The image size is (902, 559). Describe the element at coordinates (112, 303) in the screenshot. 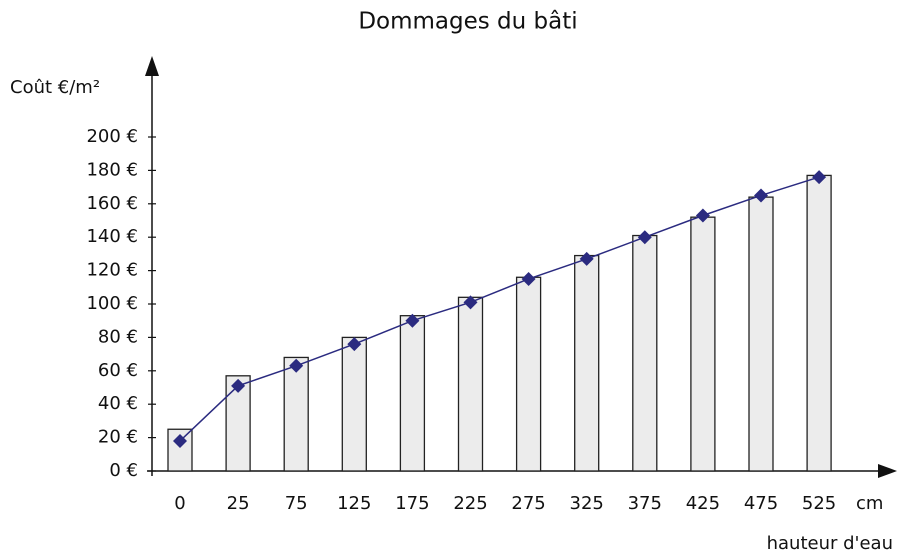

I see `y-tick-label: 100 €` at that location.